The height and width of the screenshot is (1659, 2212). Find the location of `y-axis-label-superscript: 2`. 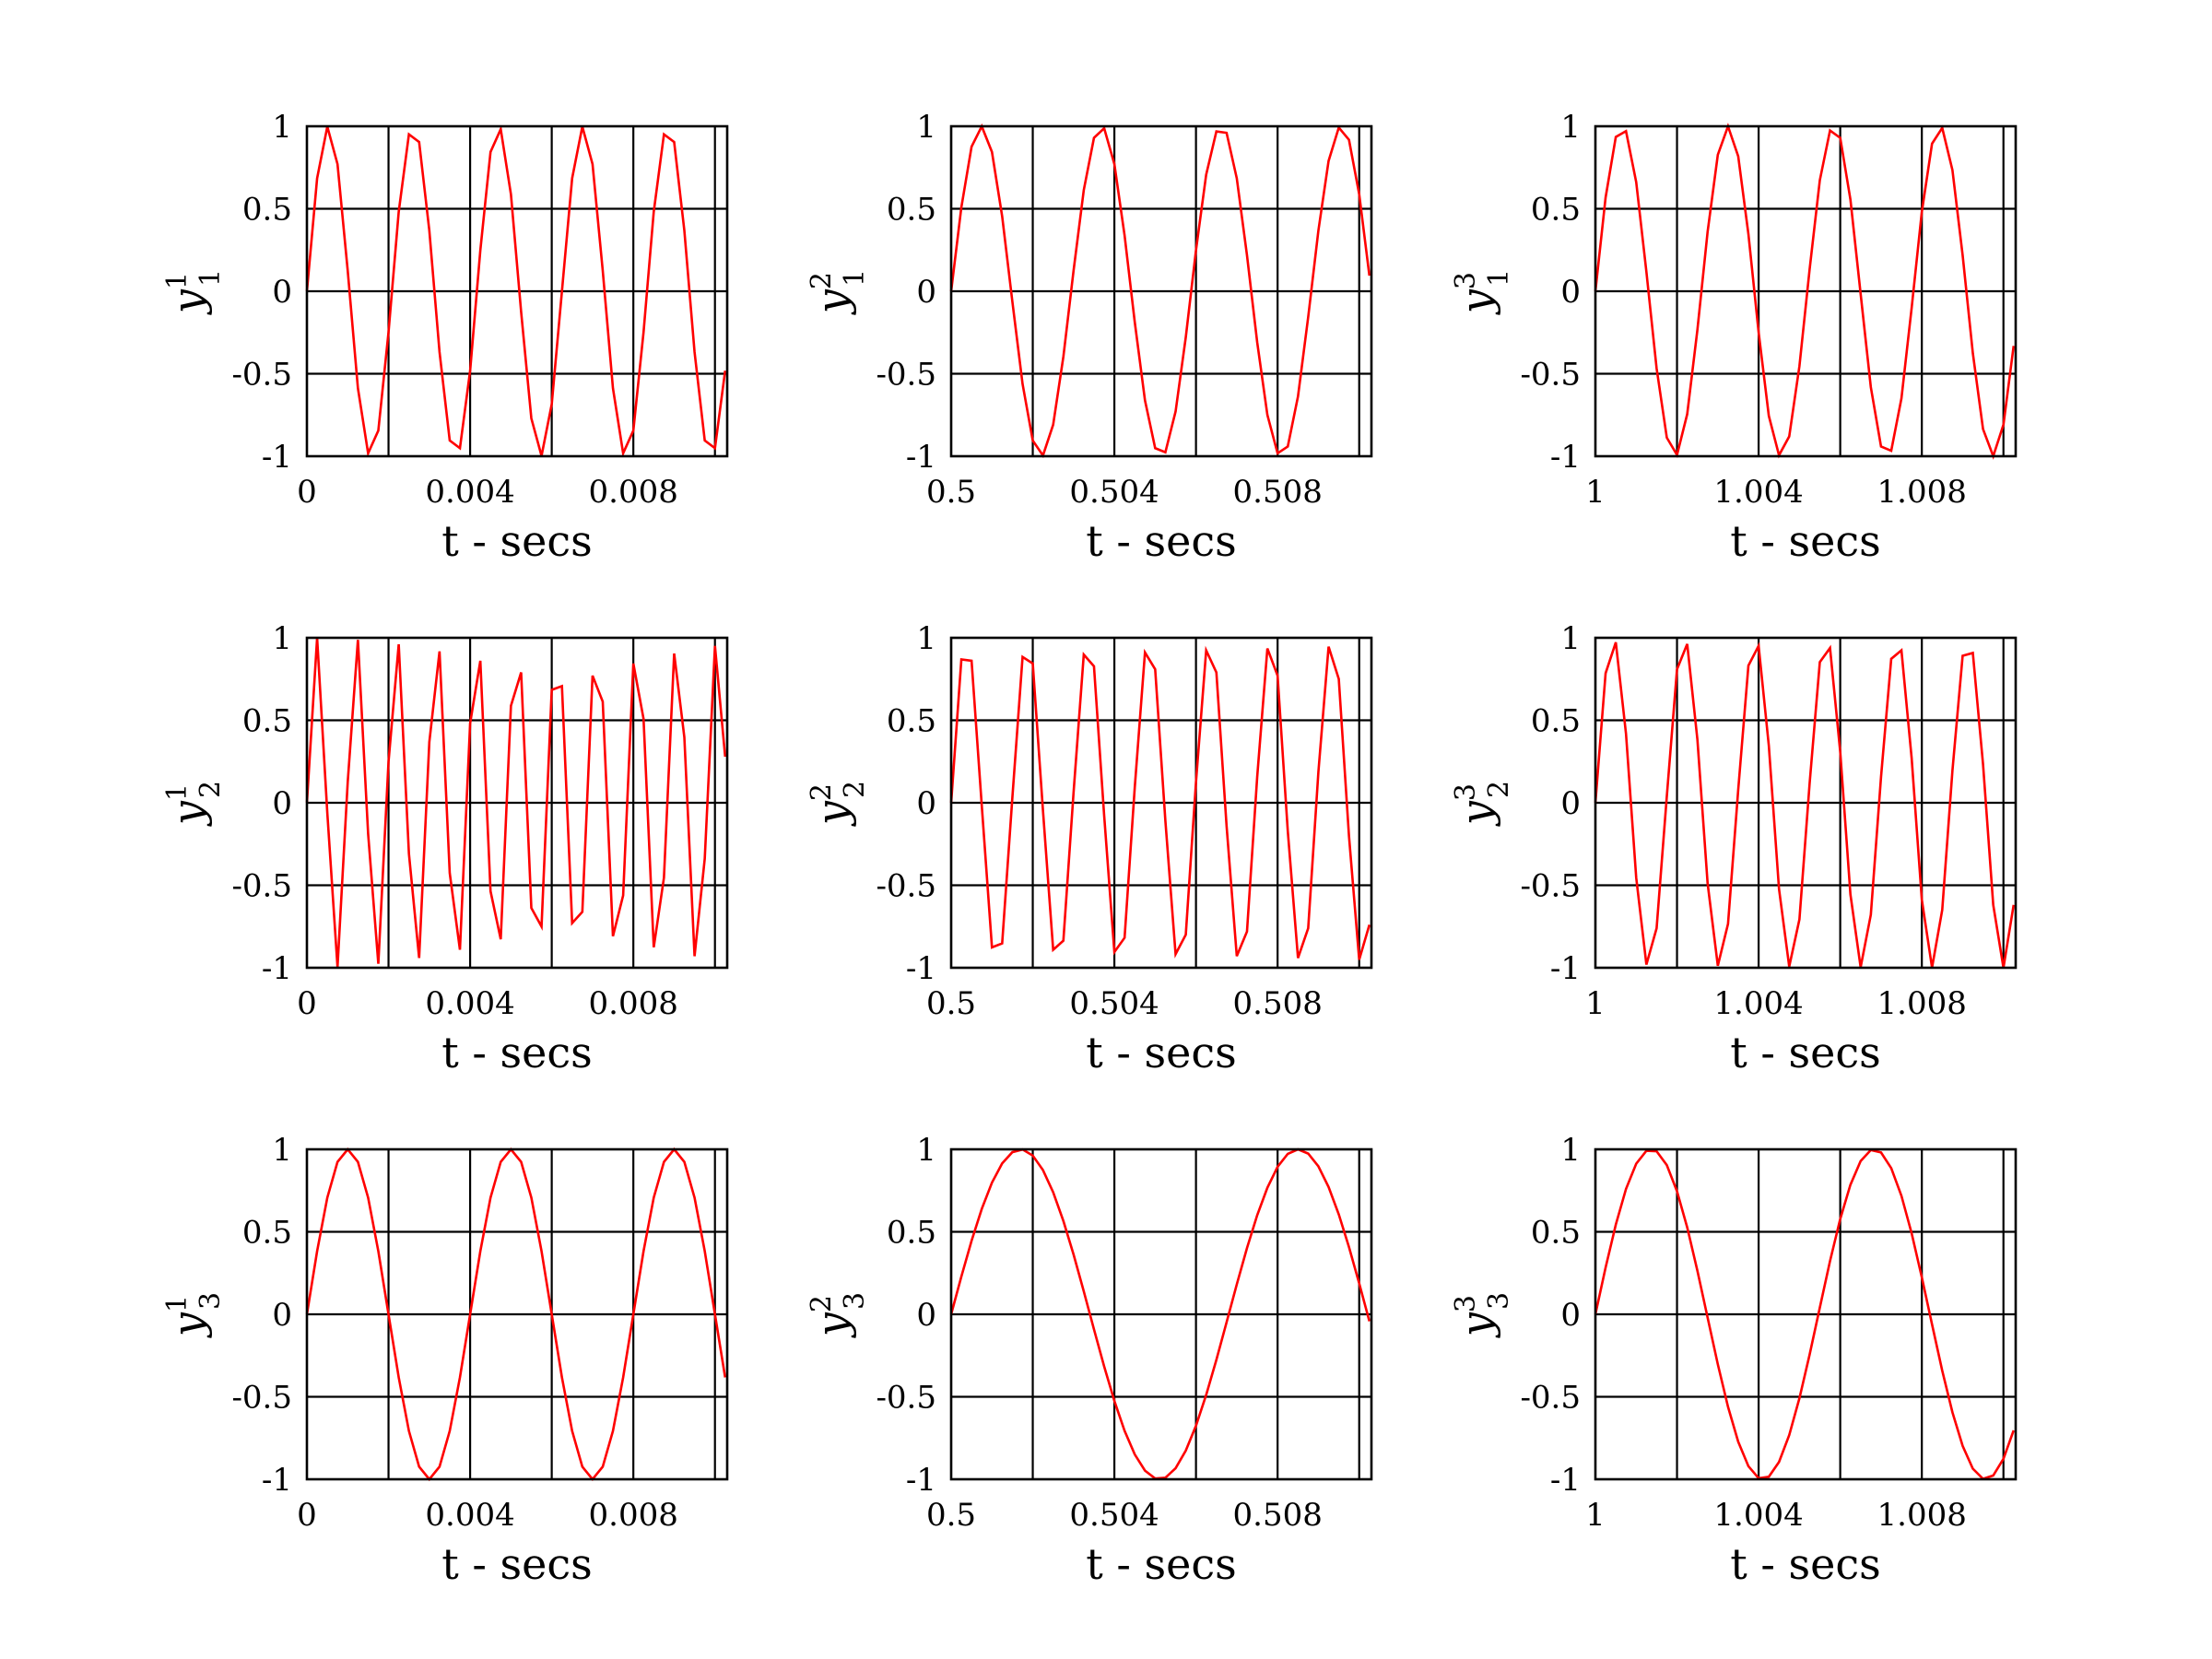

y-axis-label-superscript: 2 is located at coordinates (822, 280).